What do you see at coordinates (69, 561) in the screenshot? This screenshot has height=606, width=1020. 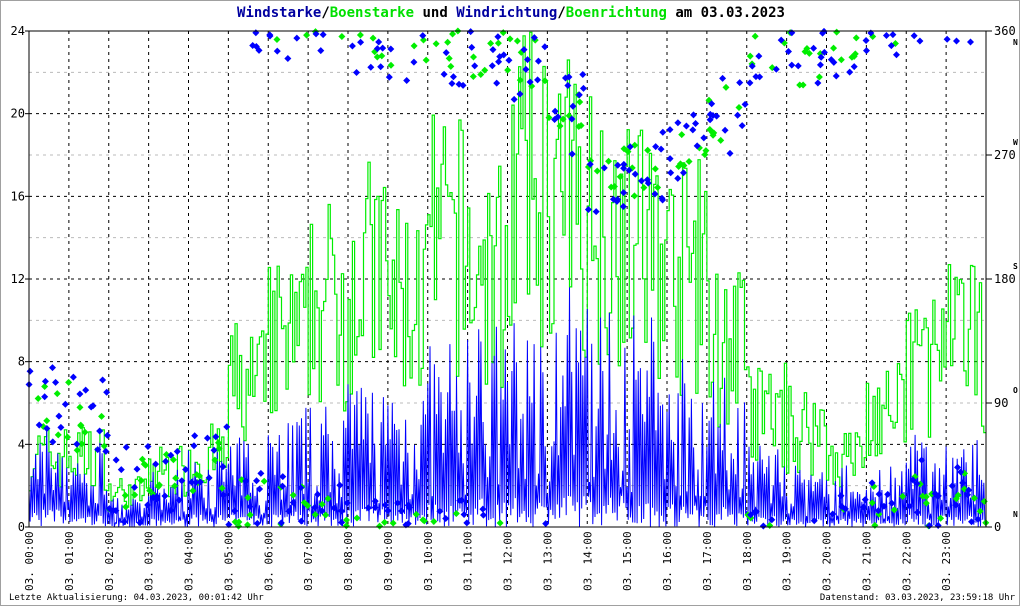 I see `x-tick-label: 03. 01:00` at bounding box center [69, 561].